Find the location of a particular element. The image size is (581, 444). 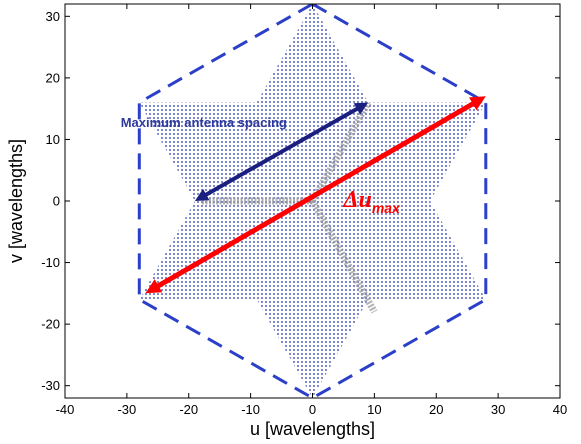

y-tick-label-3: 0 is located at coordinates (56, 201).